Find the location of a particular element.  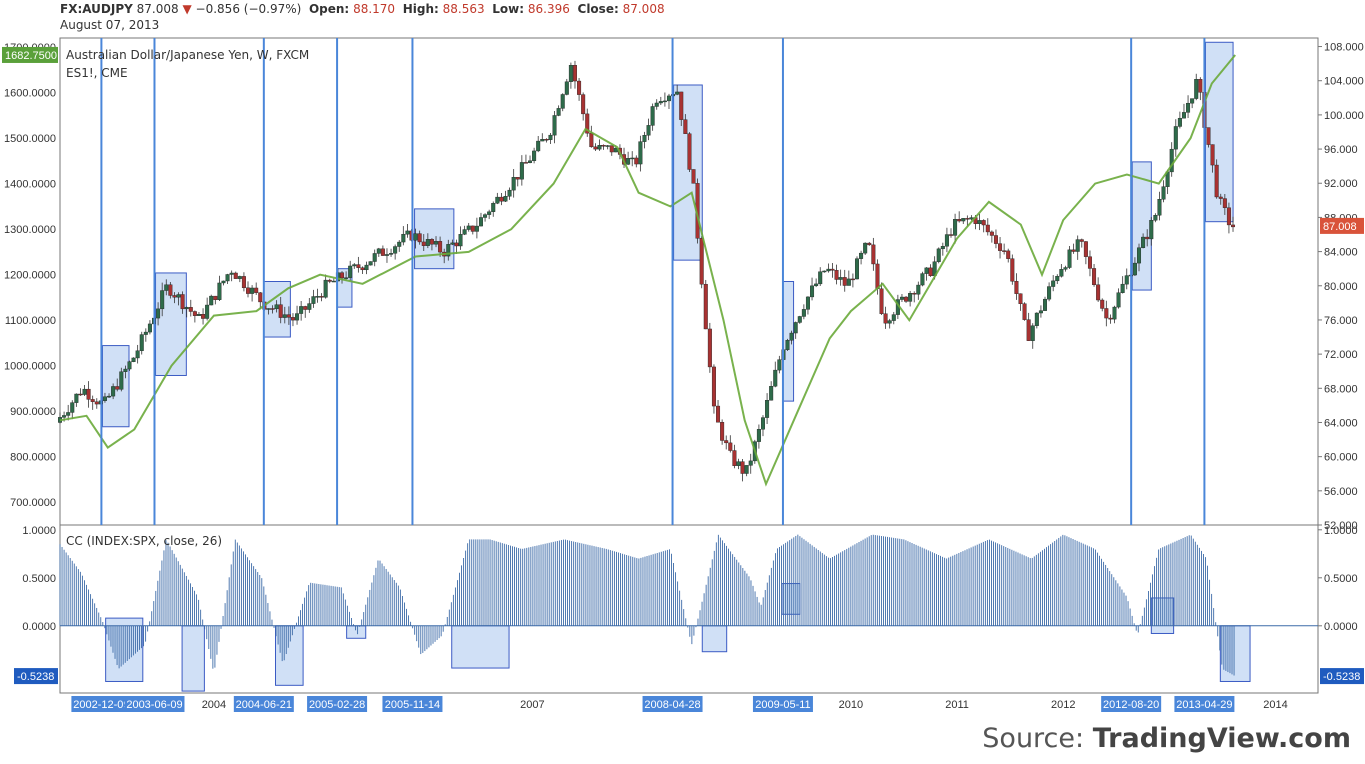

indicator-last-tag is located at coordinates (1342, 676).